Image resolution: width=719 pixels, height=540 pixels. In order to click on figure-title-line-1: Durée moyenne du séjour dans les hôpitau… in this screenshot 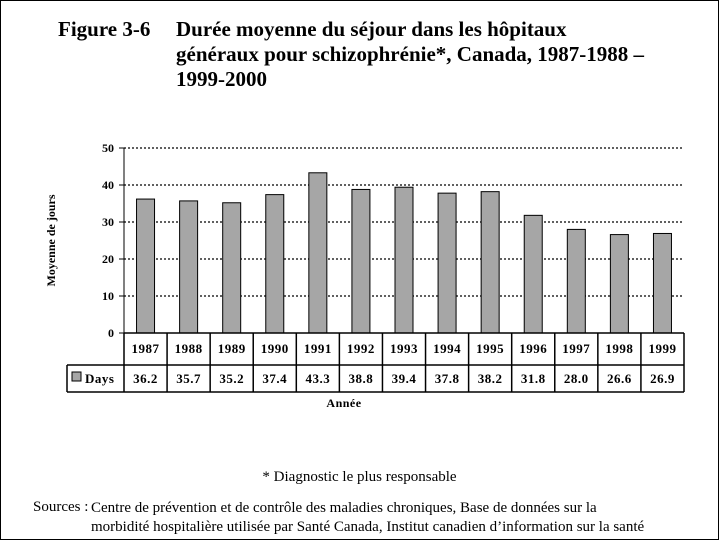, I will do `click(371, 29)`.